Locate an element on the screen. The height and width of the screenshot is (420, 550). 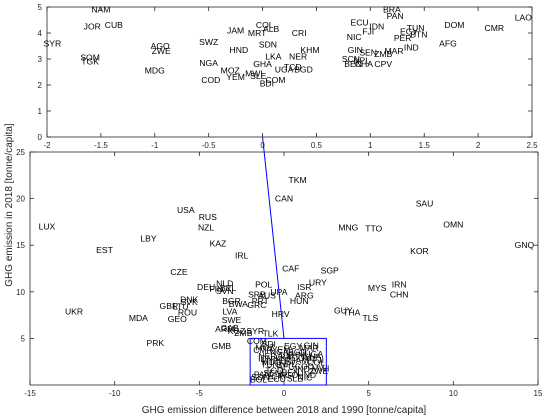
top-point-jor: JOR is located at coordinates (92, 27).